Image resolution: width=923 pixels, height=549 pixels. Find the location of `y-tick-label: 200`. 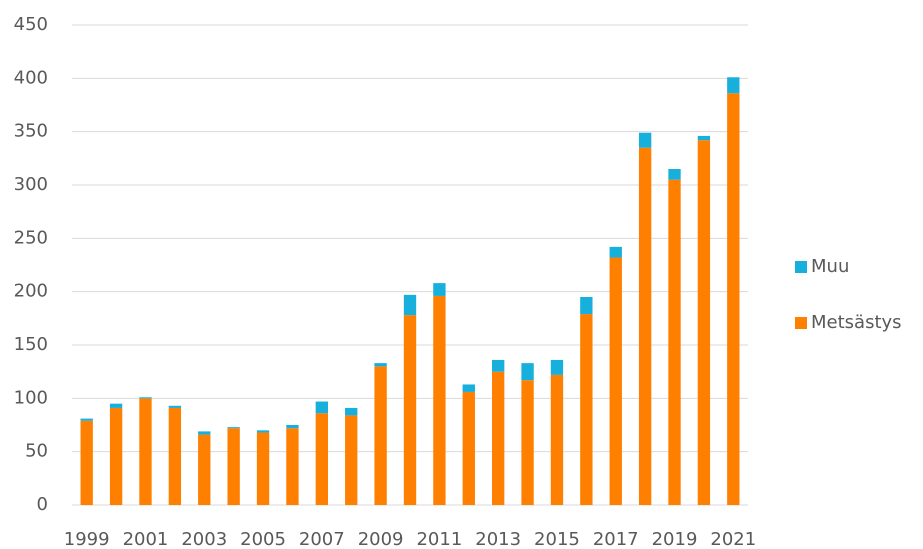

y-tick-label: 200 is located at coordinates (31, 291).